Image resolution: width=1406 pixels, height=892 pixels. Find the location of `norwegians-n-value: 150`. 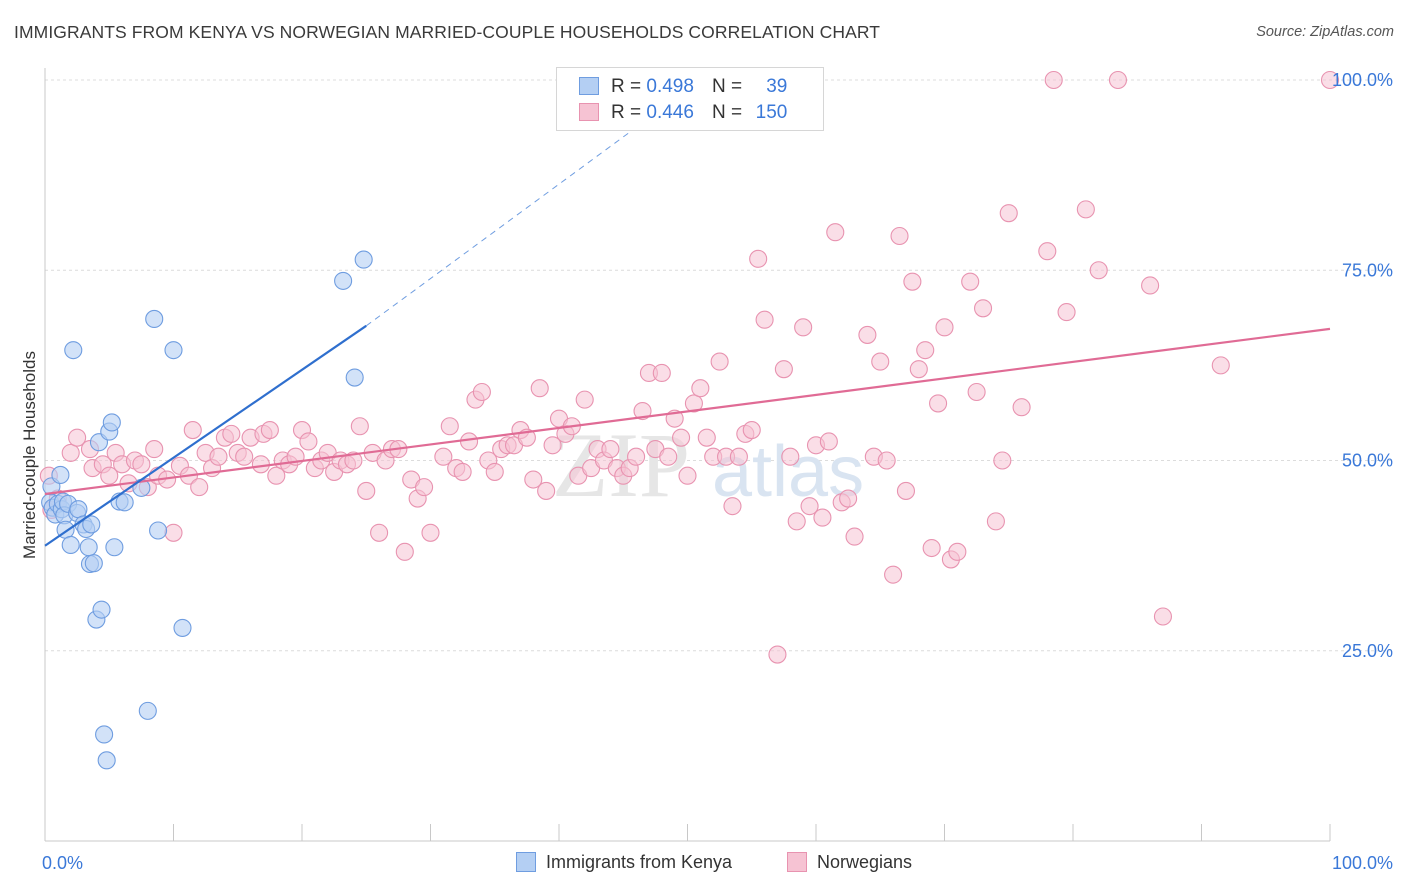

norwegians-n-value: 150 is located at coordinates (771, 112).